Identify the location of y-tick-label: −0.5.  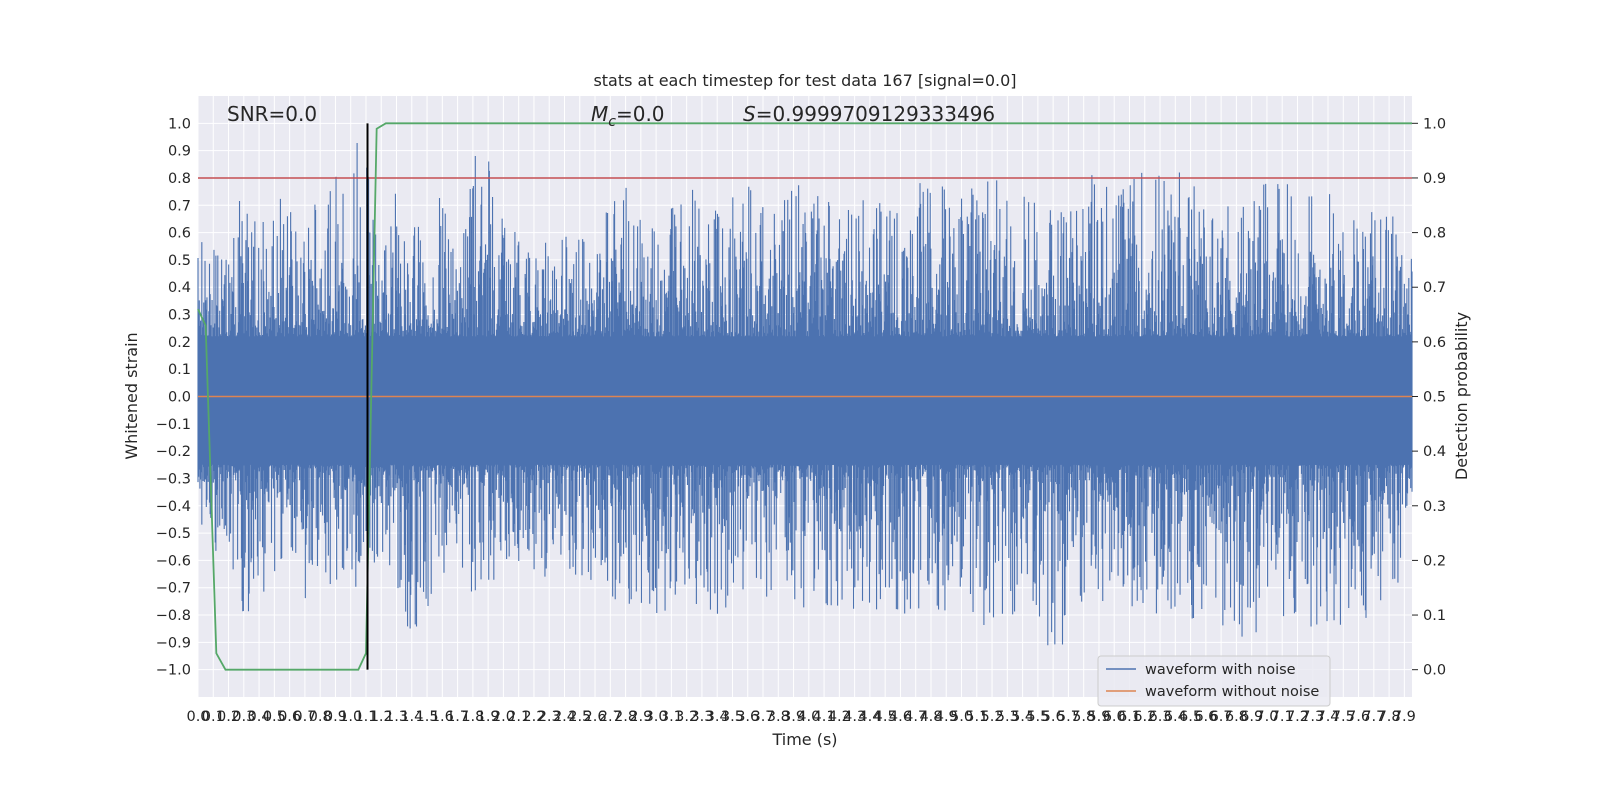
(173, 534).